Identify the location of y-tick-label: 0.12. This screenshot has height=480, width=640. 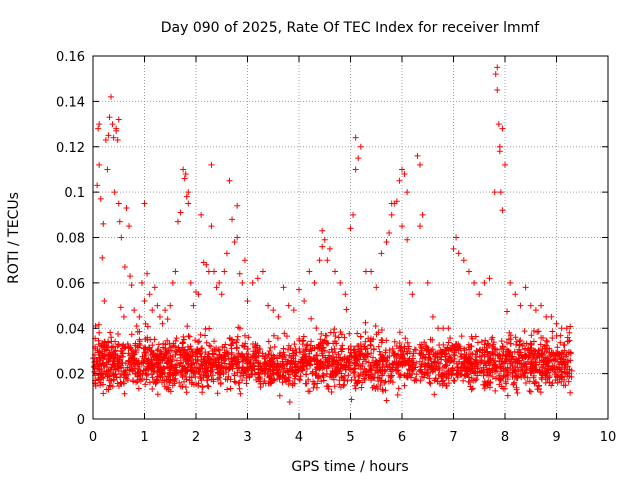
(70, 148).